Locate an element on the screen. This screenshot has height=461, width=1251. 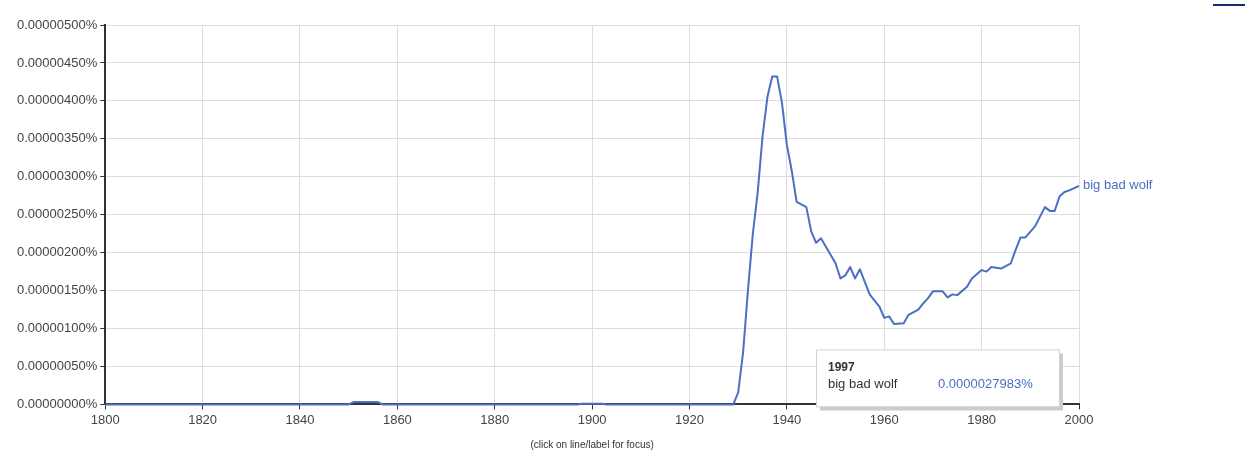
y-tick-label: 0.00000450% is located at coordinates (57, 62).